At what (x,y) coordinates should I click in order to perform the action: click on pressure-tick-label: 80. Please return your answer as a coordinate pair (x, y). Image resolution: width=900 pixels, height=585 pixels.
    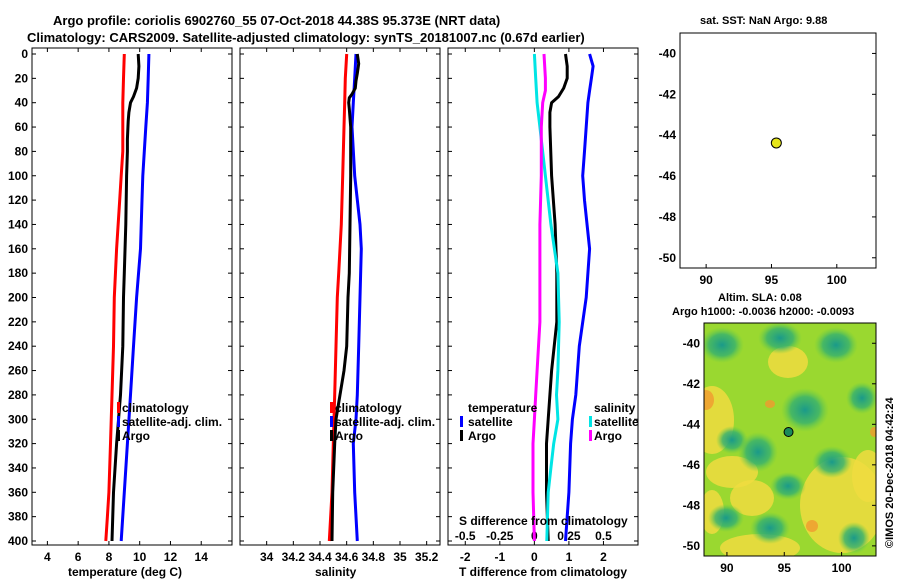
    Looking at the image, I should click on (22, 151).